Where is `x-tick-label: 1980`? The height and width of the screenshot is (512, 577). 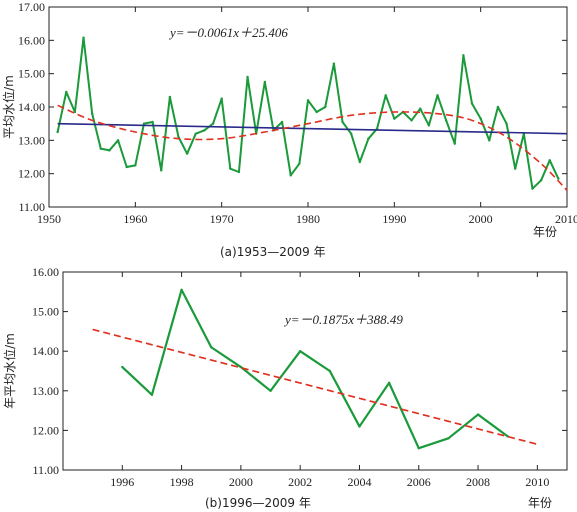
x-tick-label: 1980 is located at coordinates (308, 219).